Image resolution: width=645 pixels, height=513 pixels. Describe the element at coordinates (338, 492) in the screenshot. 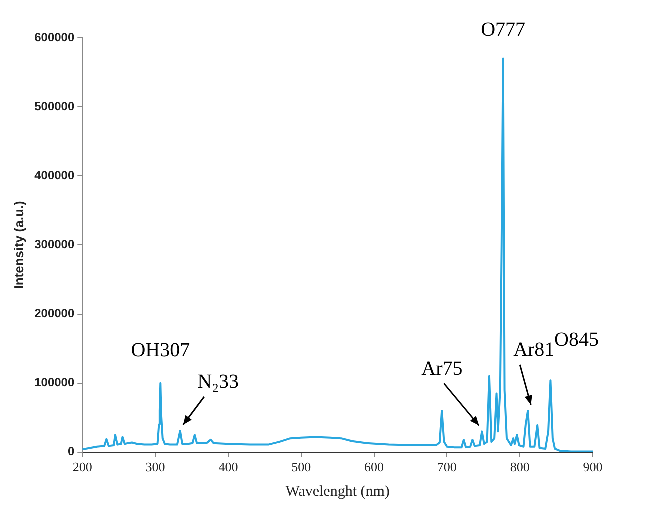

I see `x-axis-title: Wavelenght (nm)` at that location.